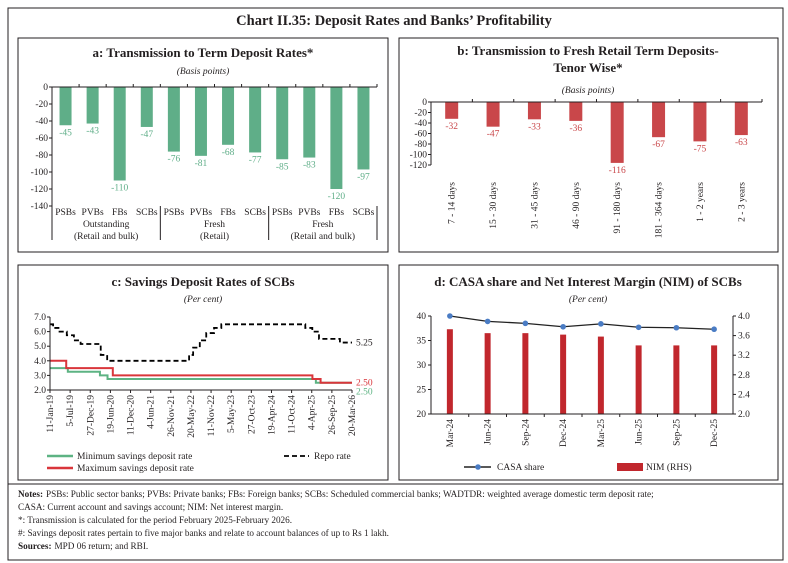 This screenshot has height=563, width=788. What do you see at coordinates (395, 522) in the screenshot?
I see `notes-frame` at bounding box center [395, 522].